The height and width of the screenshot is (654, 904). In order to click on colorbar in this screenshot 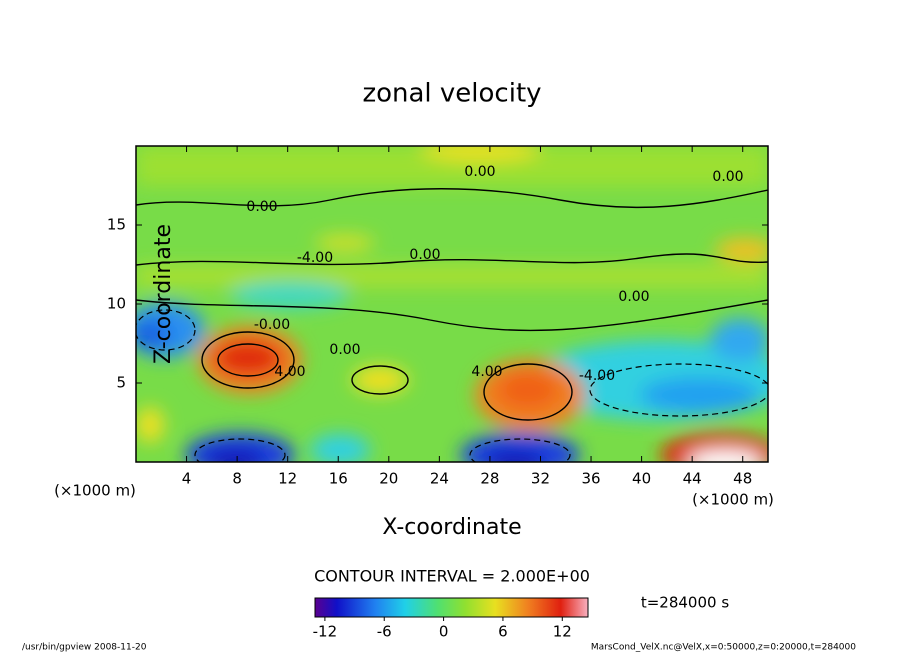, I will do `click(451, 607)`.